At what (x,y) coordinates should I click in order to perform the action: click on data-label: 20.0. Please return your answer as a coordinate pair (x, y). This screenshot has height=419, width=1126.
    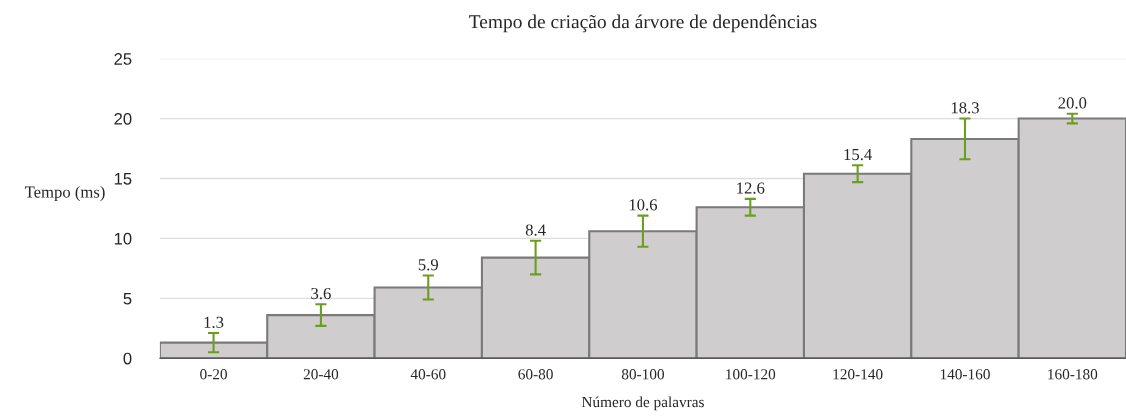
    Looking at the image, I should click on (1072, 103).